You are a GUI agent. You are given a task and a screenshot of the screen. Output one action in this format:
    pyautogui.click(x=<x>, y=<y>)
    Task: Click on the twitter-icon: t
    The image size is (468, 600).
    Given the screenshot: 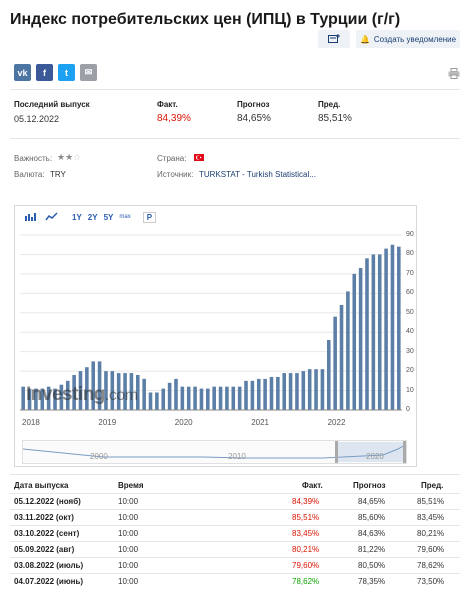 What is the action you would take?
    pyautogui.click(x=66, y=72)
    